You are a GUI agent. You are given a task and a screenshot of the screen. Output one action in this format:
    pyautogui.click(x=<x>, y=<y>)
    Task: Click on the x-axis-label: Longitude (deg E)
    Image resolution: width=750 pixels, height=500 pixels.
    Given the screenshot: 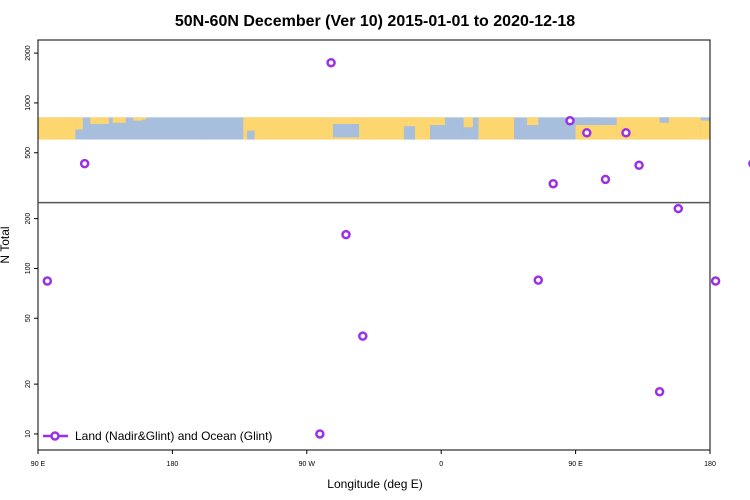 What is the action you would take?
    pyautogui.click(x=374, y=484)
    